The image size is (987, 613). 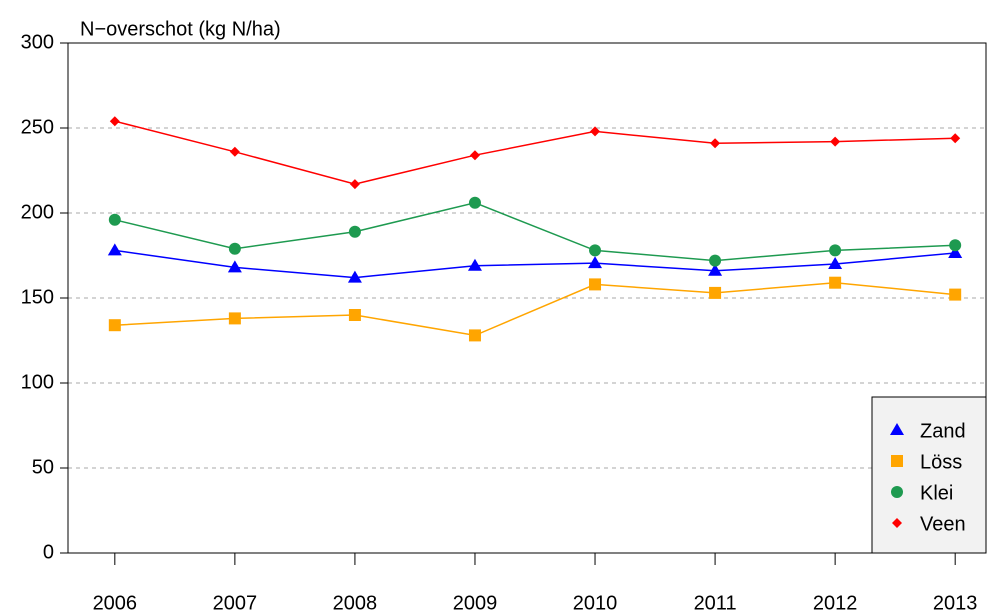 I want to click on x-tick-label: 2011, so click(x=715, y=602).